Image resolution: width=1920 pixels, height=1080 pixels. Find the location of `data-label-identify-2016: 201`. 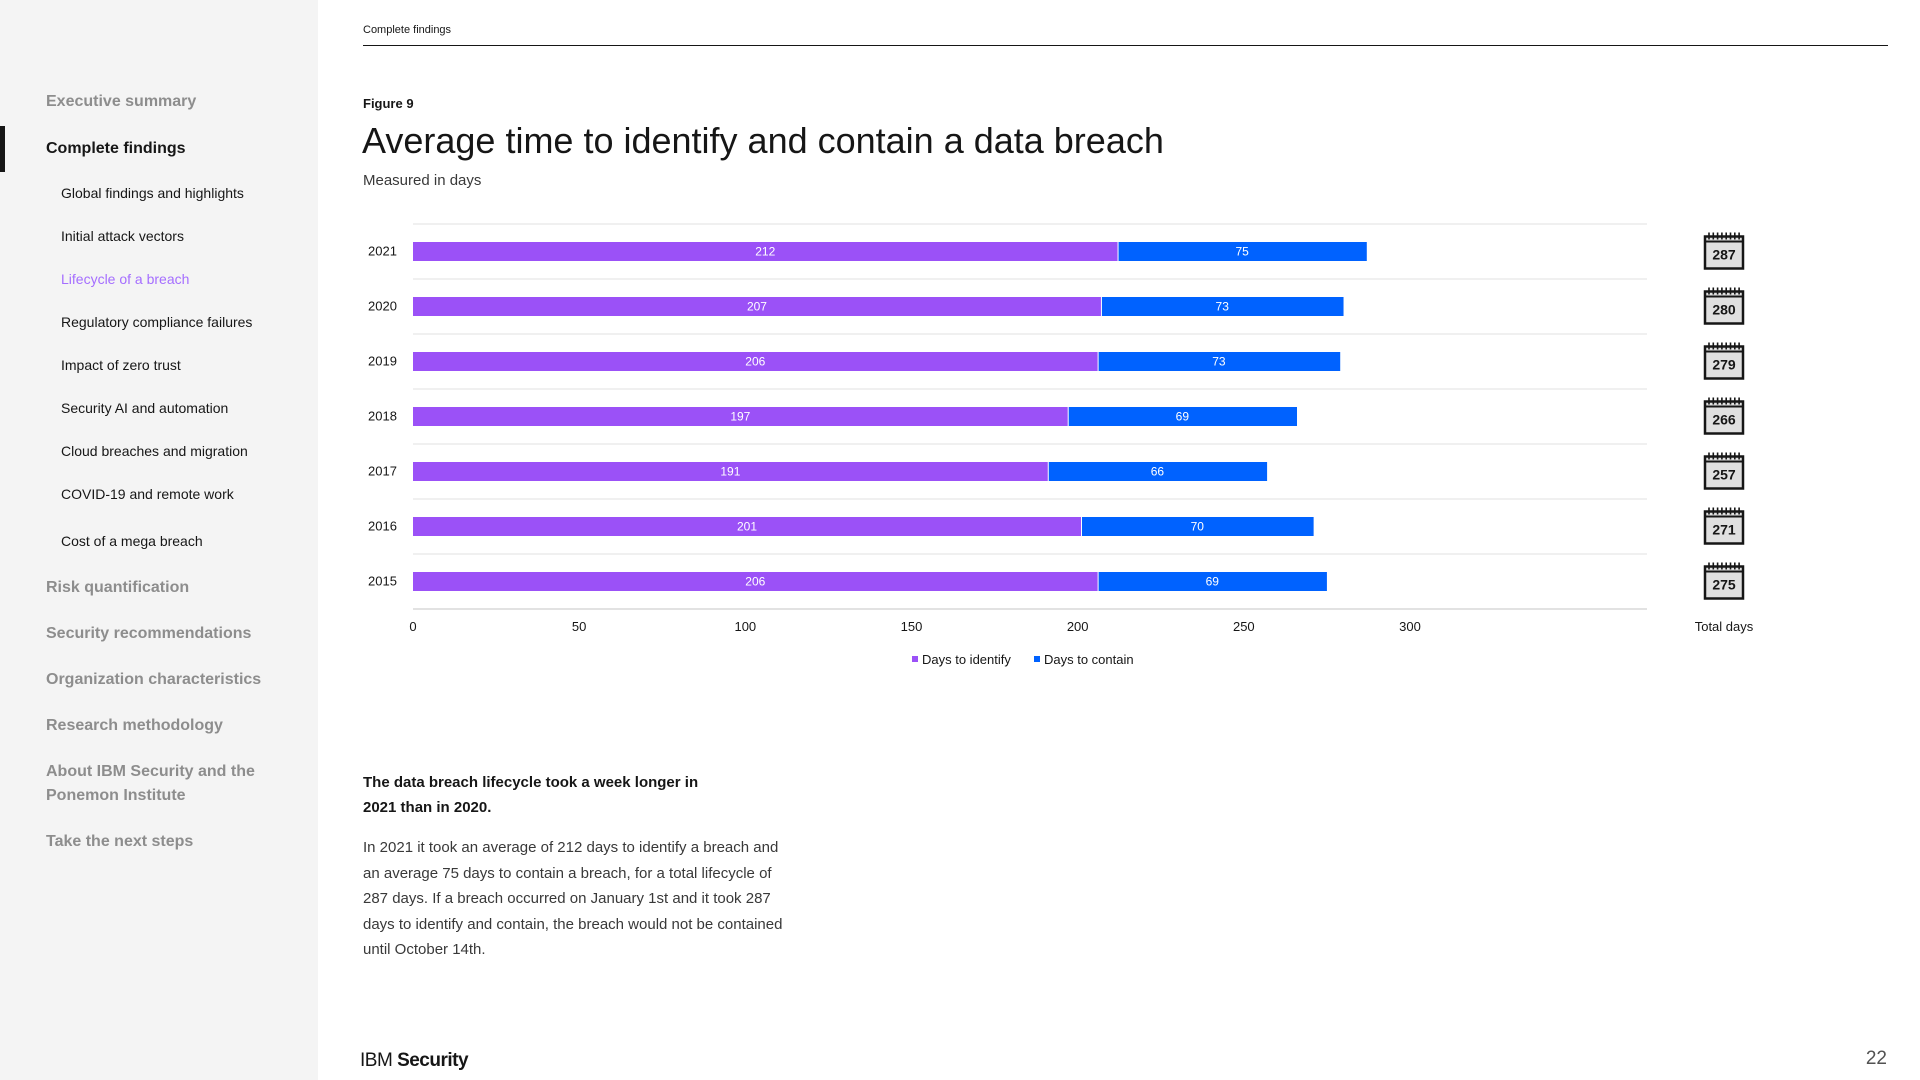

data-label-identify-2016: 201 is located at coordinates (747, 527).